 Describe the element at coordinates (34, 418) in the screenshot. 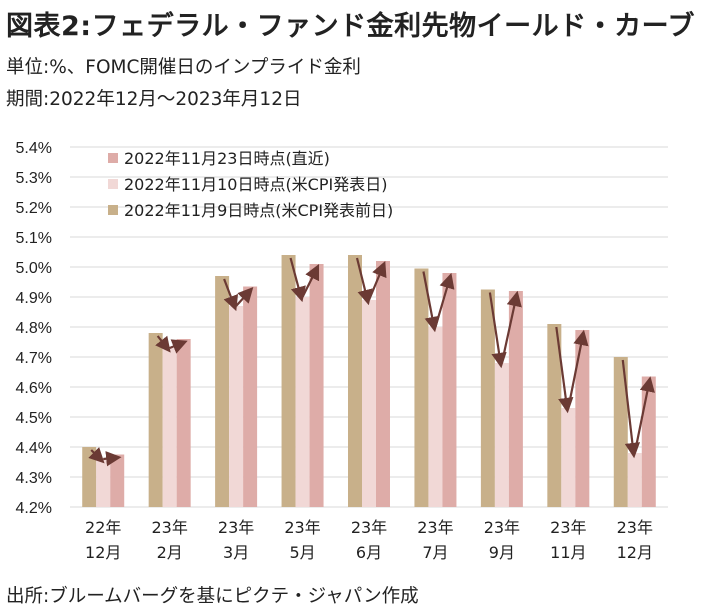

I see `y-tick-label: 4.5%` at that location.